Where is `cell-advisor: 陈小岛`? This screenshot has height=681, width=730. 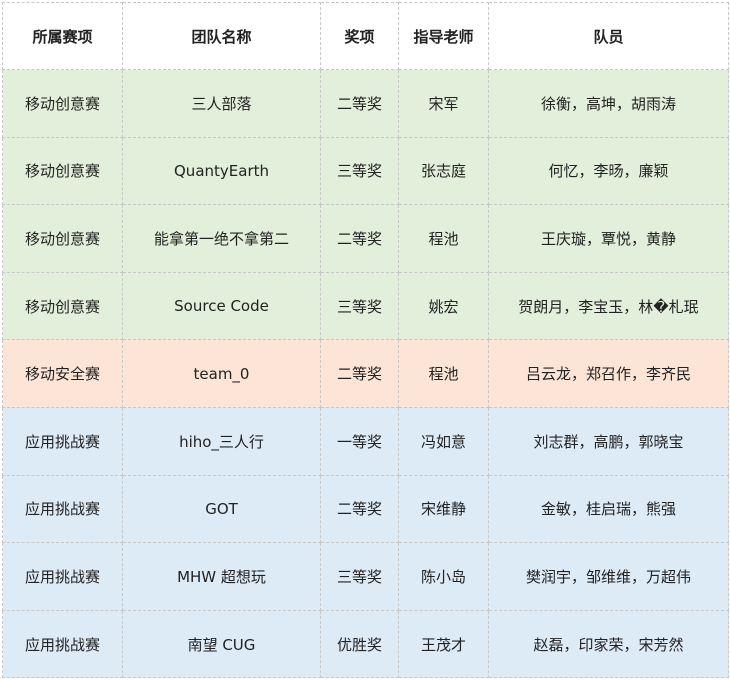 cell-advisor: 陈小岛 is located at coordinates (443, 576).